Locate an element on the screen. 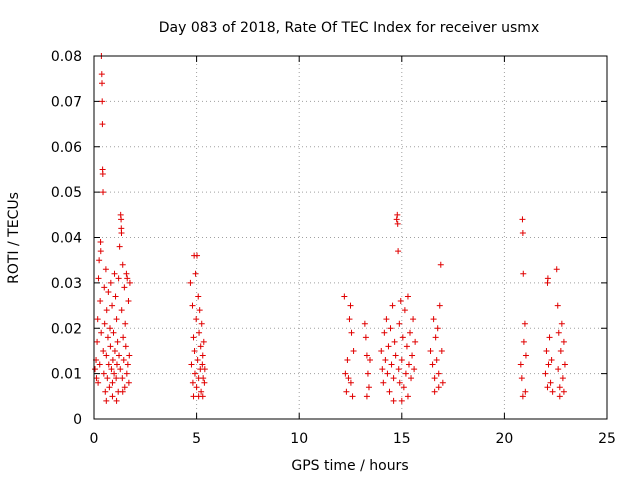 This screenshot has width=640, height=480. x-tick-label: 20 is located at coordinates (504, 439).